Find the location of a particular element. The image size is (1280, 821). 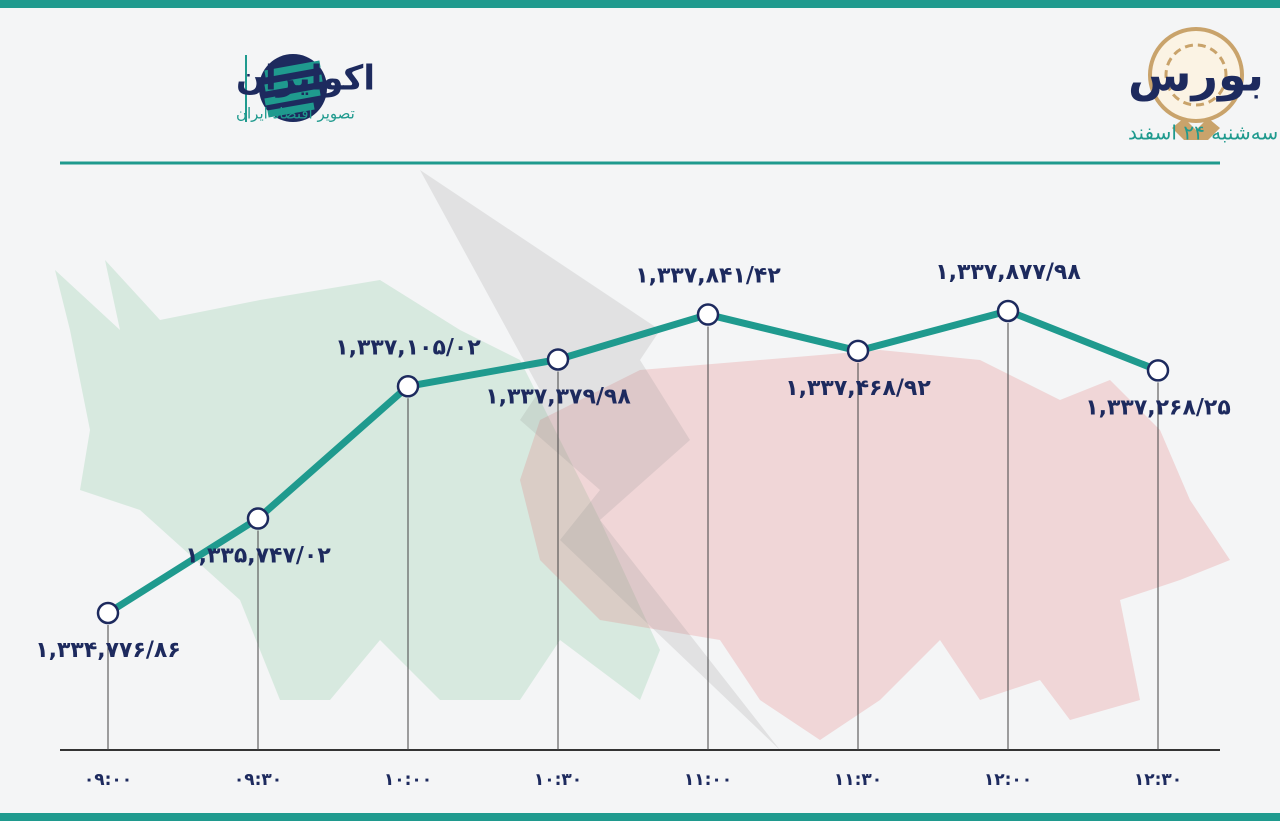

value-label: ۱,۳۳۷,۱۰۵/۰۲ is located at coordinates (408, 347).